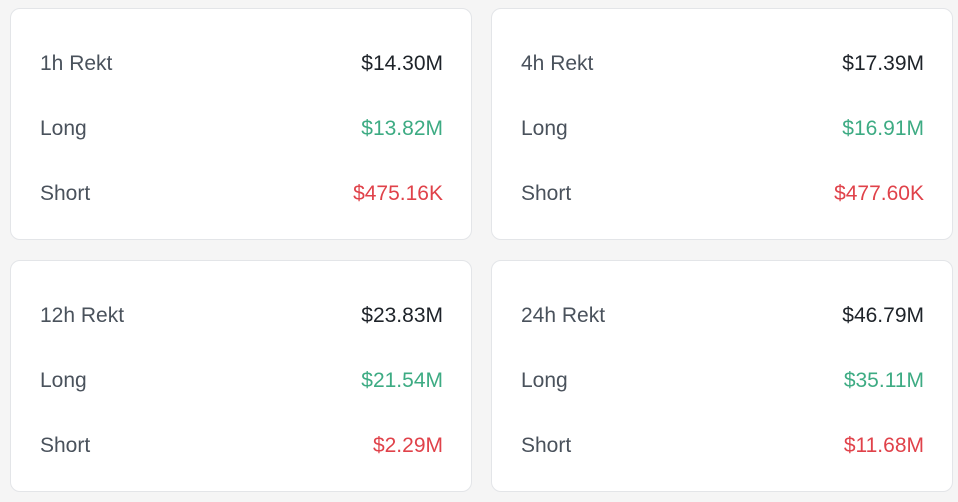  What do you see at coordinates (82, 315) in the screenshot?
I see `card-title: 12h Rekt` at bounding box center [82, 315].